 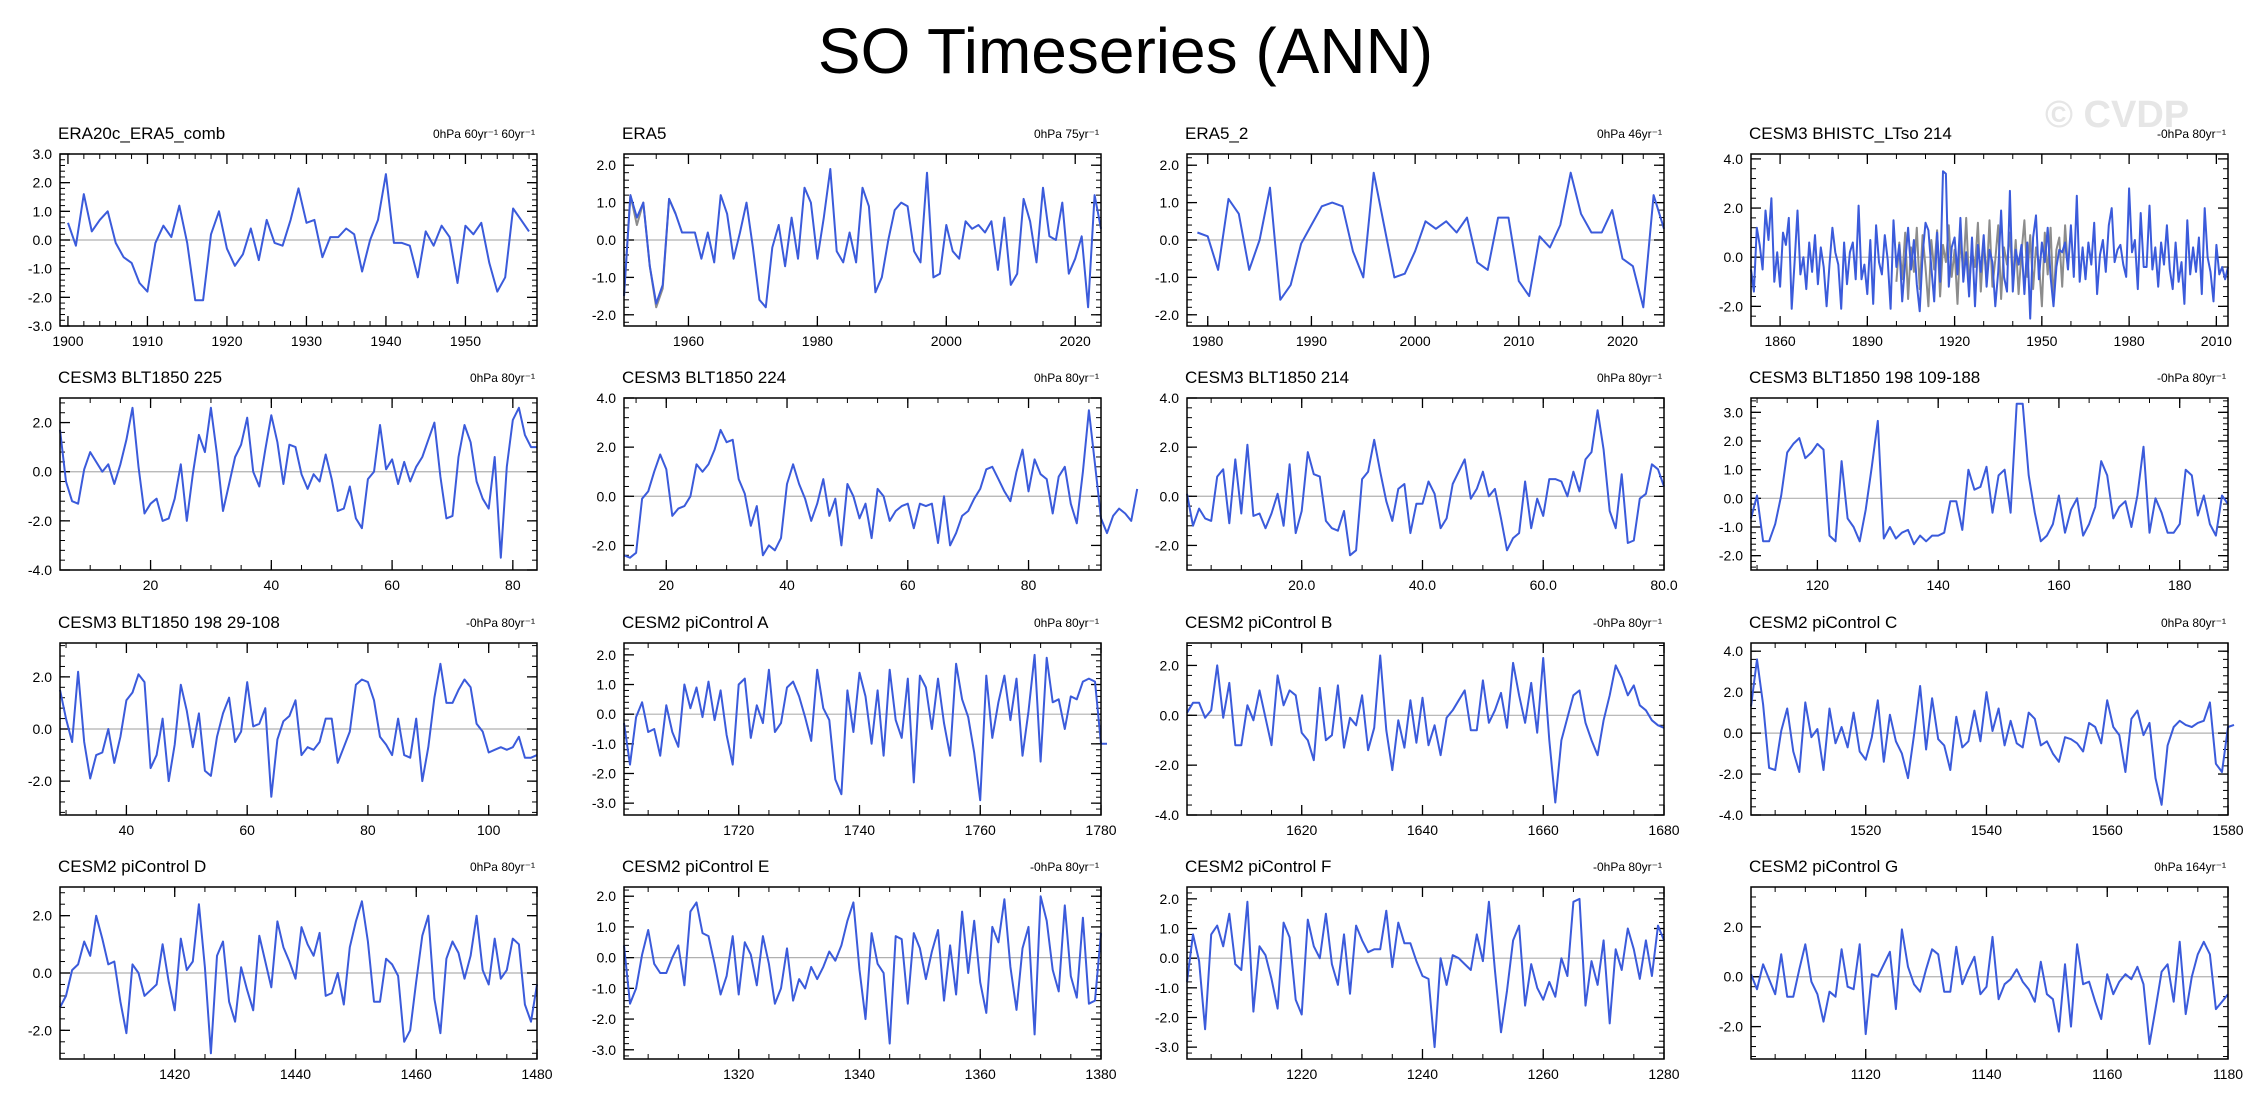 I want to click on x-tick-label: 140, so click(x=1938, y=585).